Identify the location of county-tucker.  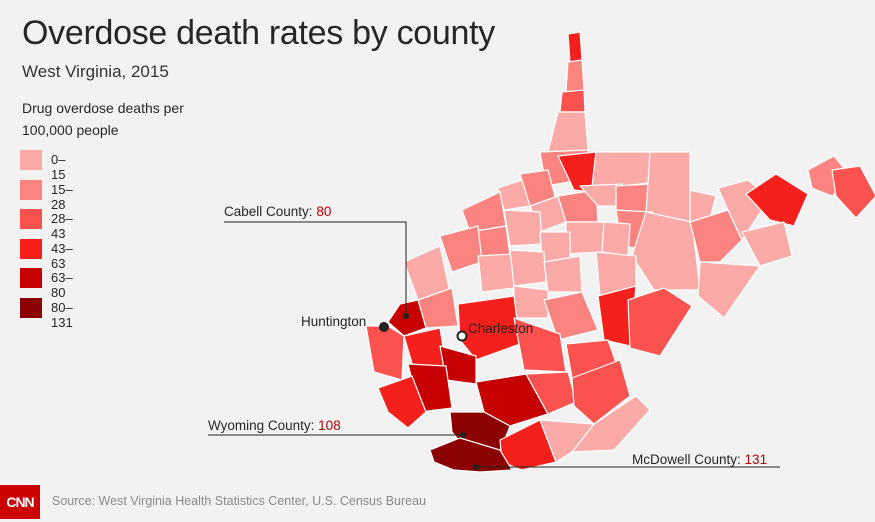
(668, 187).